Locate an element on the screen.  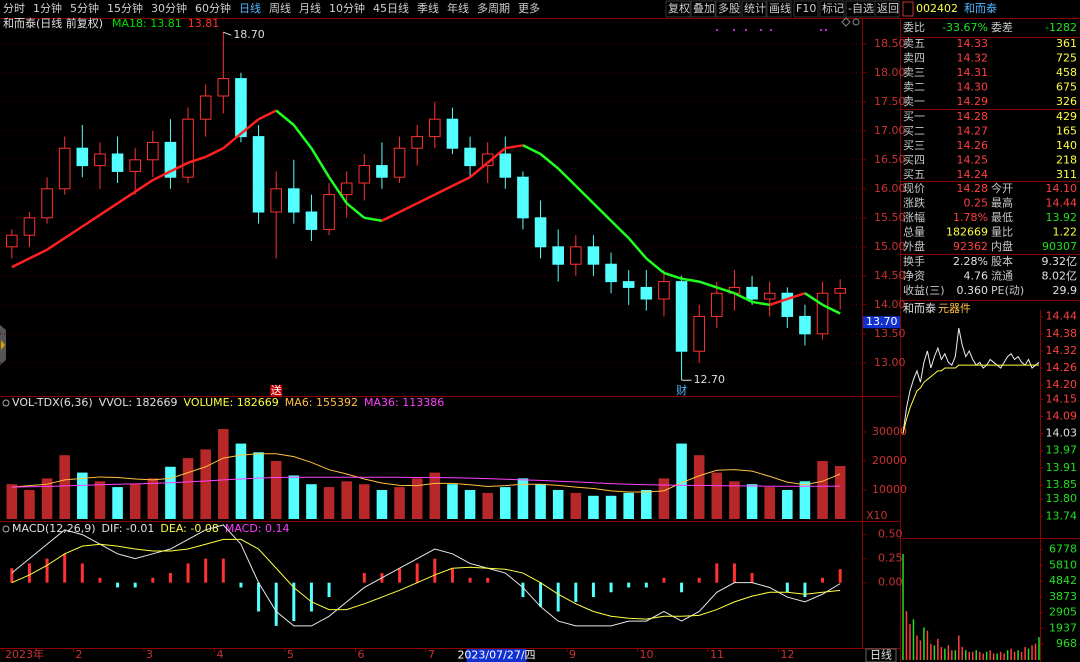
tool-button: 多股 is located at coordinates (729, 8).